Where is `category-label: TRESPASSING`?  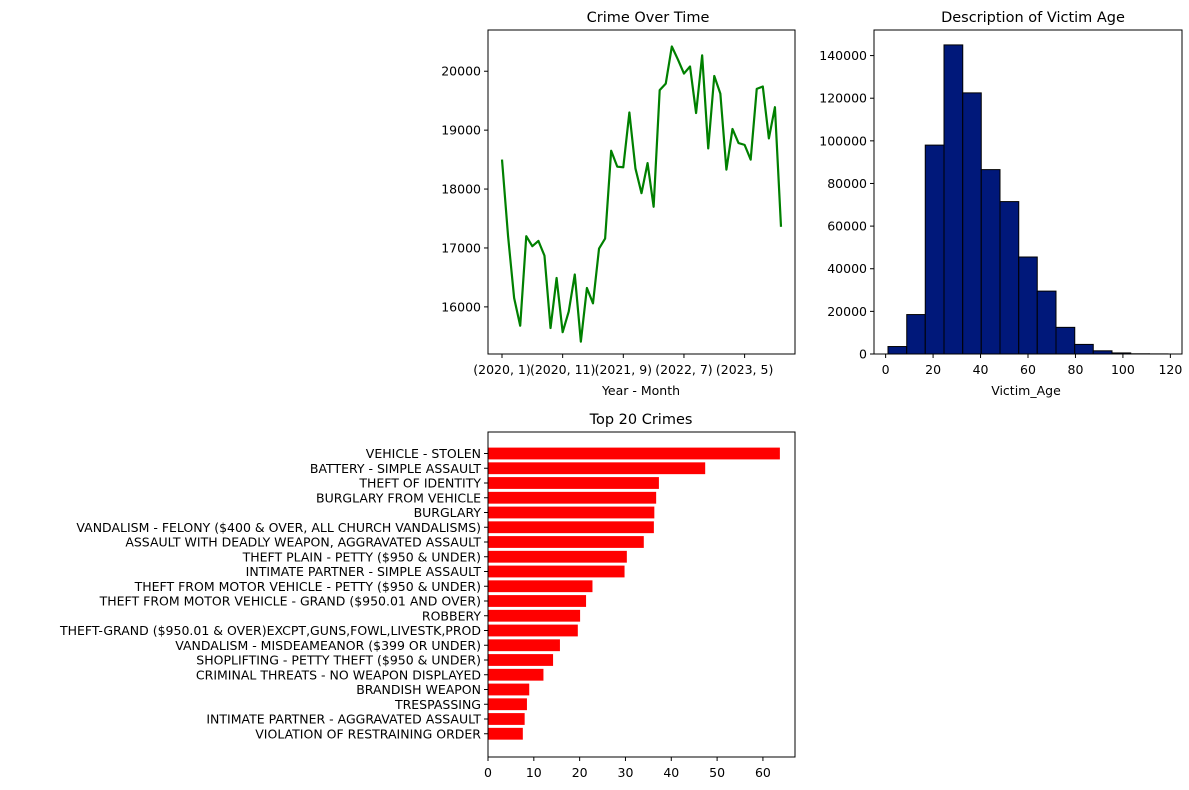
category-label: TRESPASSING is located at coordinates (437, 704).